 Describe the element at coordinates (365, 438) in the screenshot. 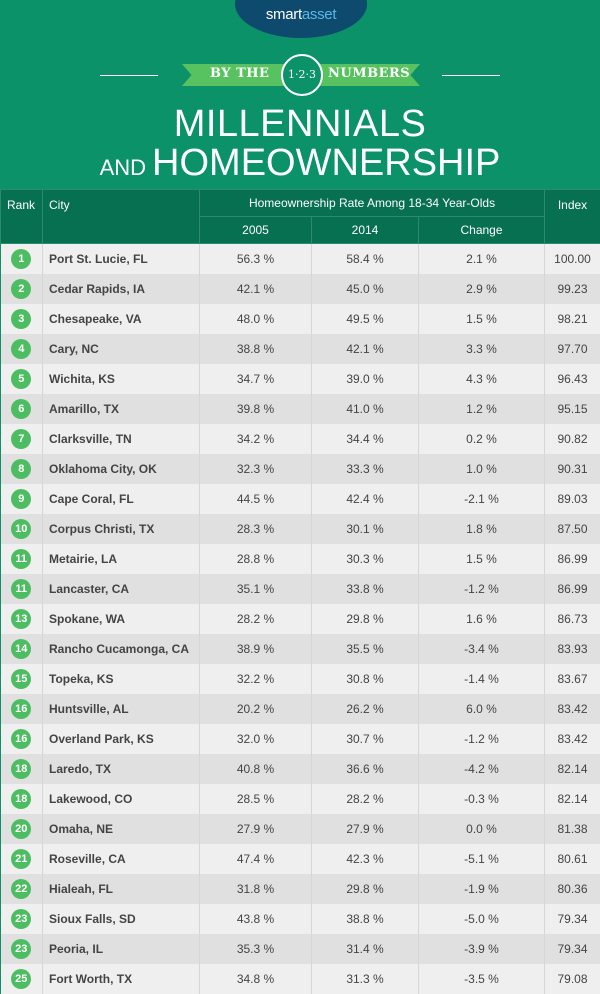

I see `rate-2014-cell: 34.4 %` at that location.